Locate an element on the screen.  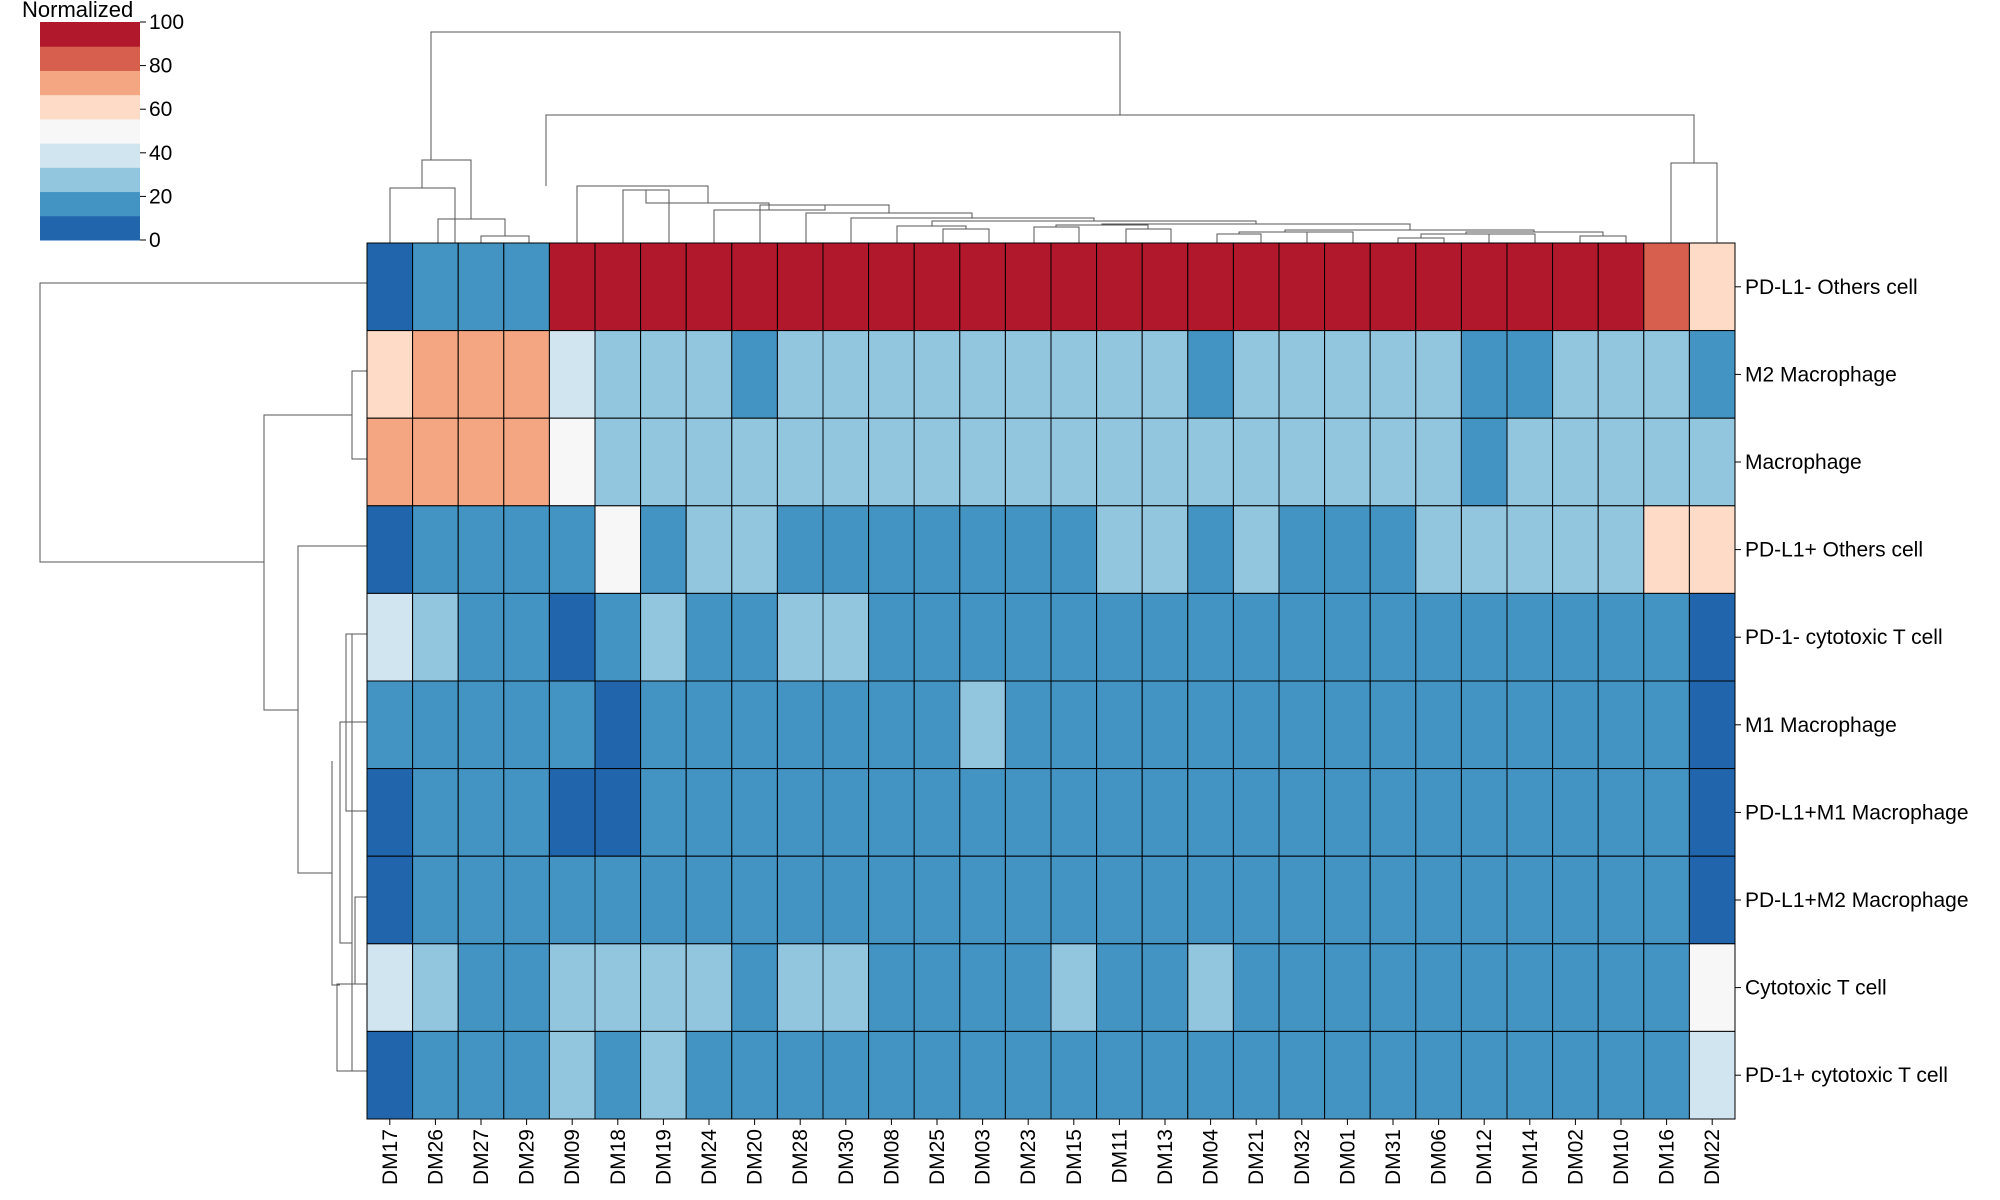
column-label: DM06 is located at coordinates (1439, 1157).